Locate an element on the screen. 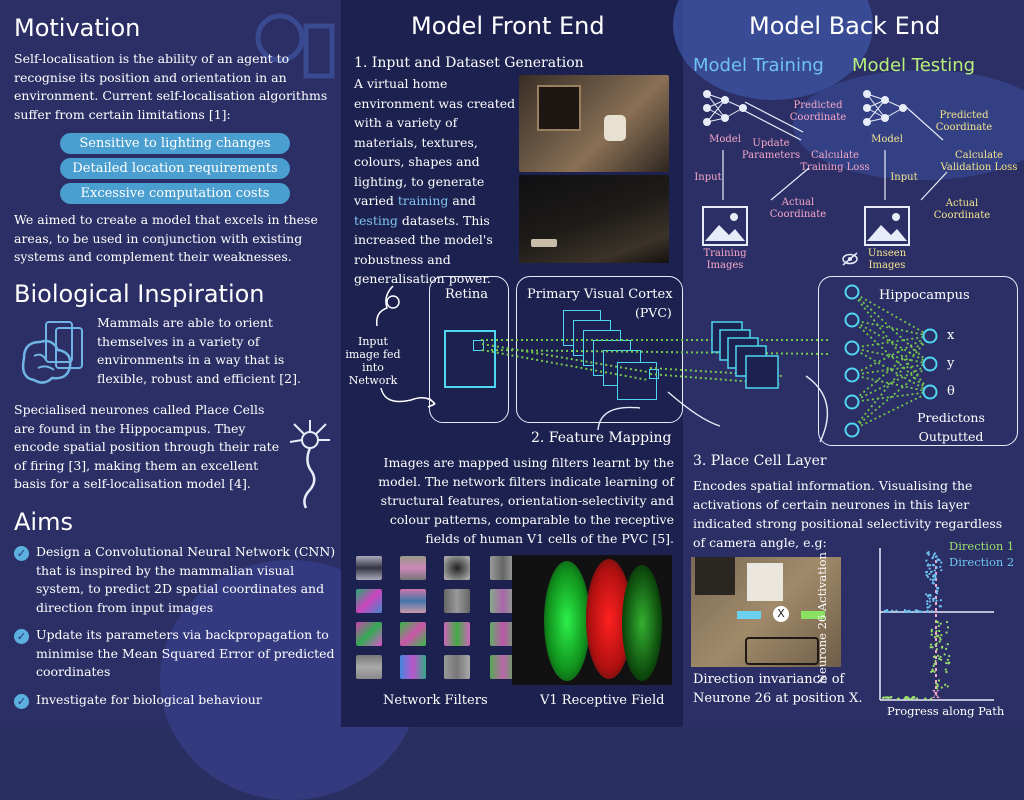 This screenshot has width=1024, height=800. training-word: training is located at coordinates (423, 200).